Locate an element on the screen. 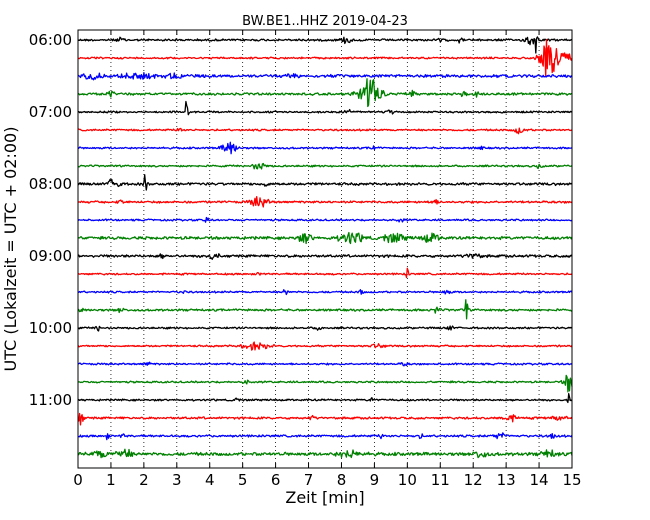  x-tick-label: 14 is located at coordinates (539, 480).